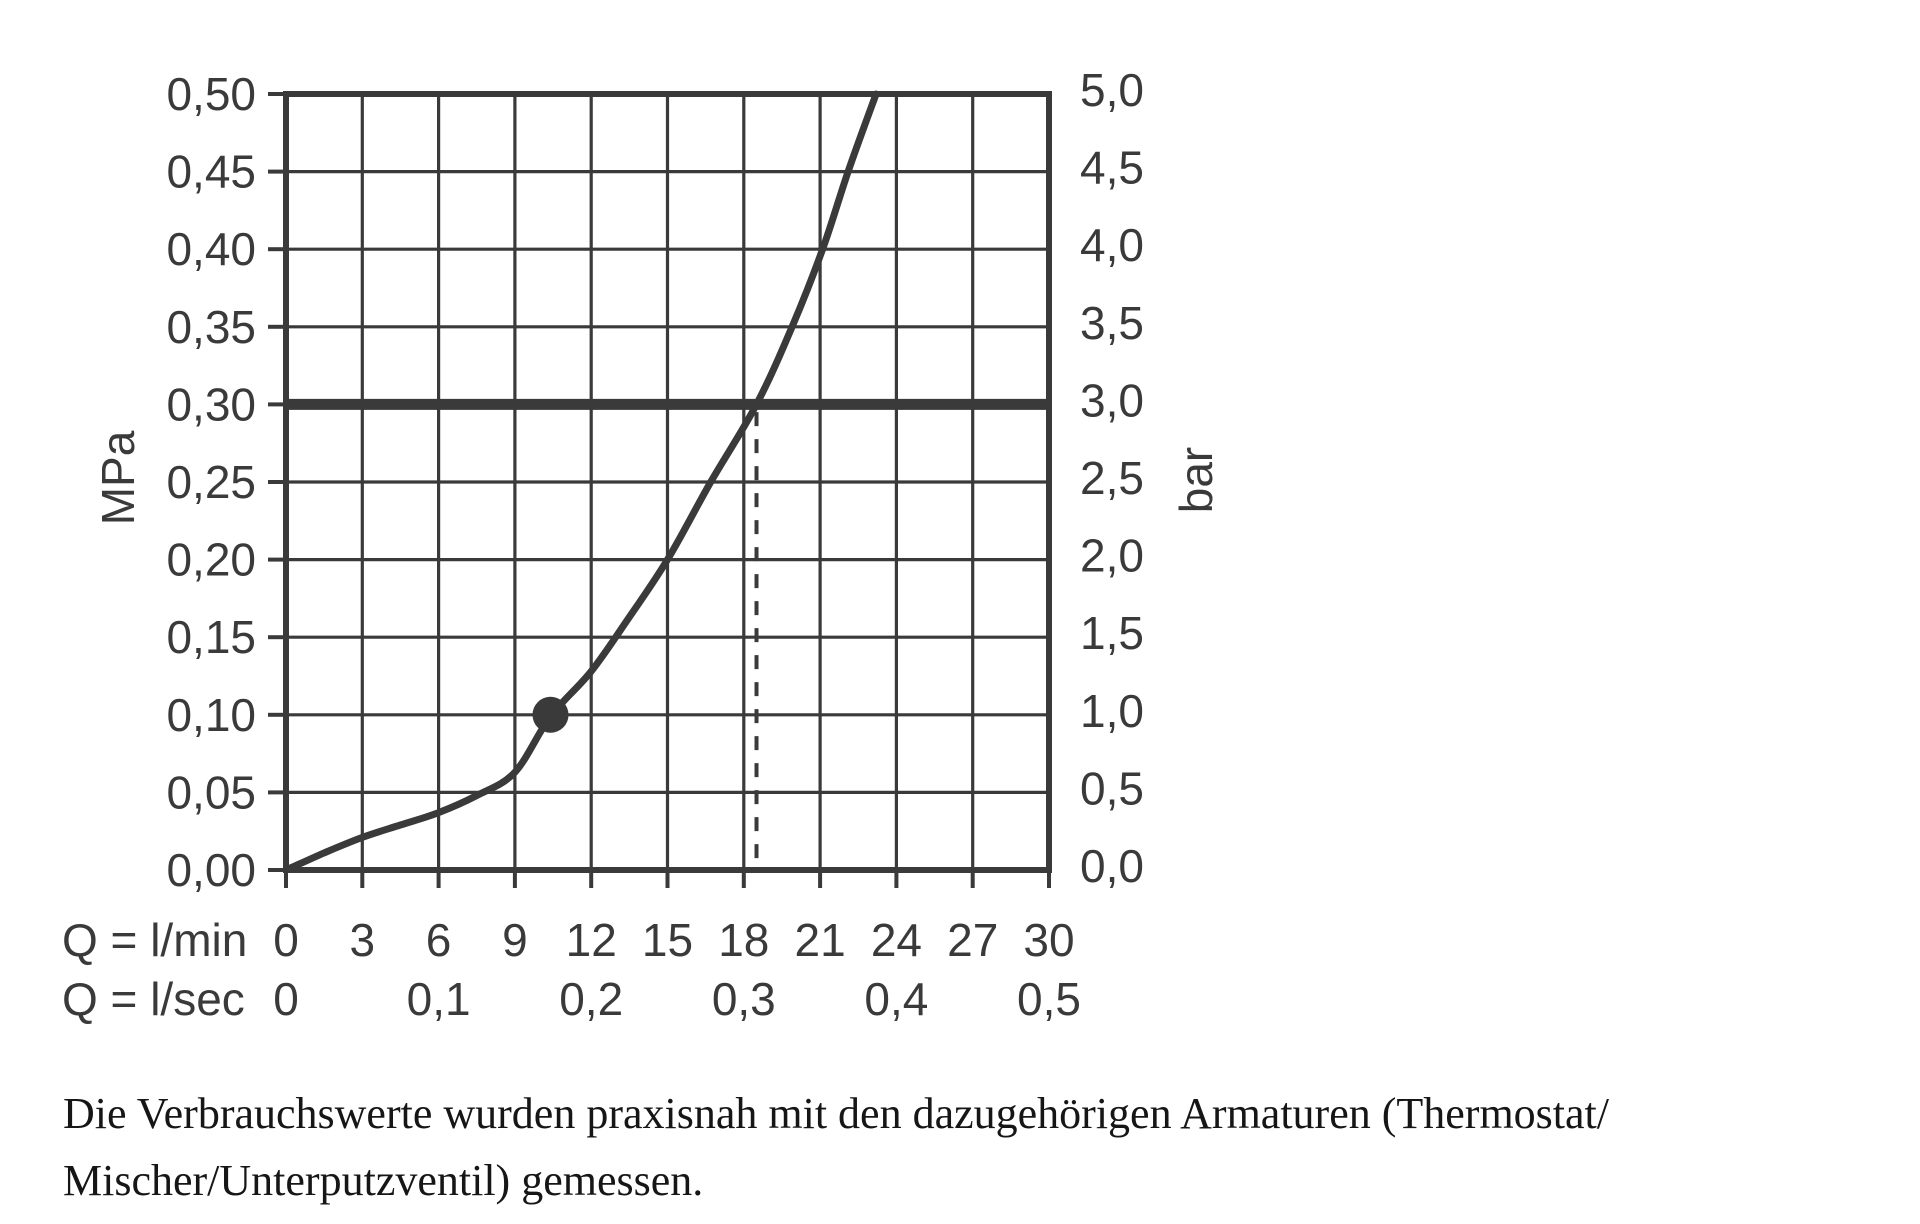 The width and height of the screenshot is (1920, 1224). What do you see at coordinates (211, 249) in the screenshot?
I see `y-left-tick-label: 0,40` at bounding box center [211, 249].